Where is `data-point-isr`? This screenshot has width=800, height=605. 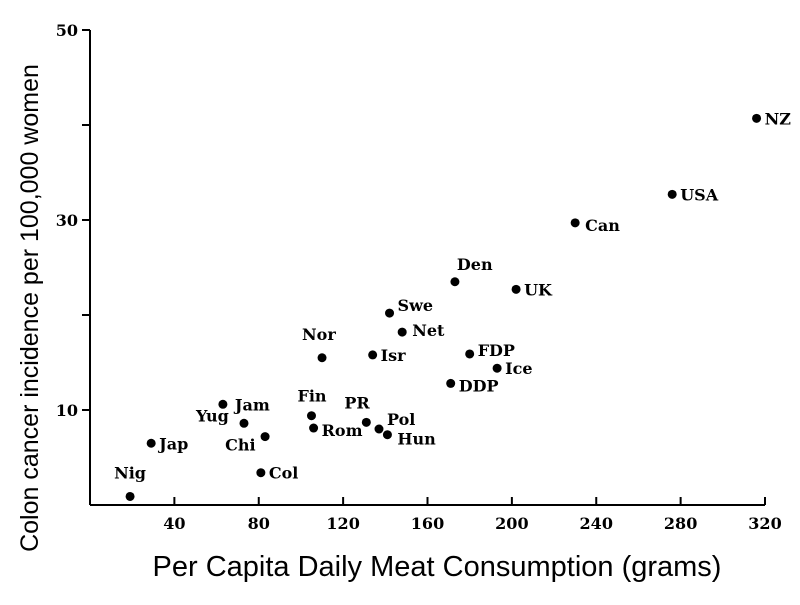 data-point-isr is located at coordinates (373, 355).